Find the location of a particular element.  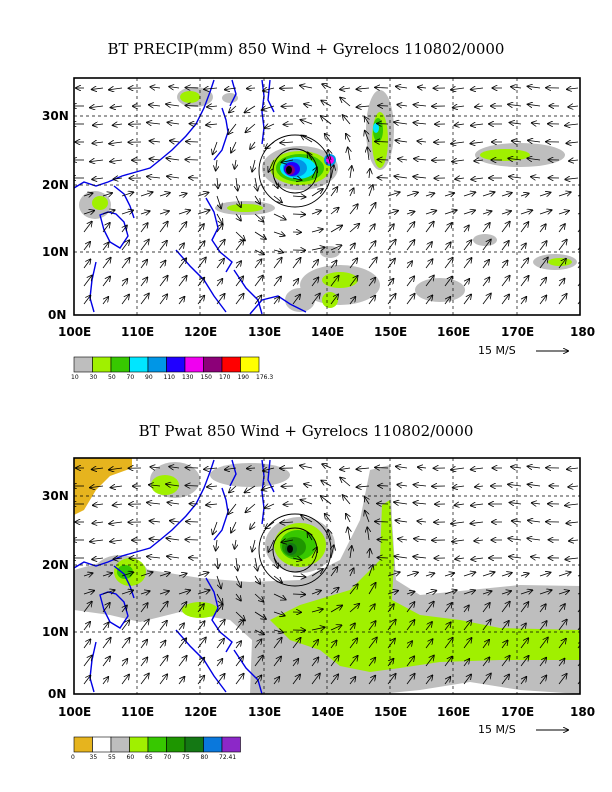

lat-label: 10N is located at coordinates (55, 632).